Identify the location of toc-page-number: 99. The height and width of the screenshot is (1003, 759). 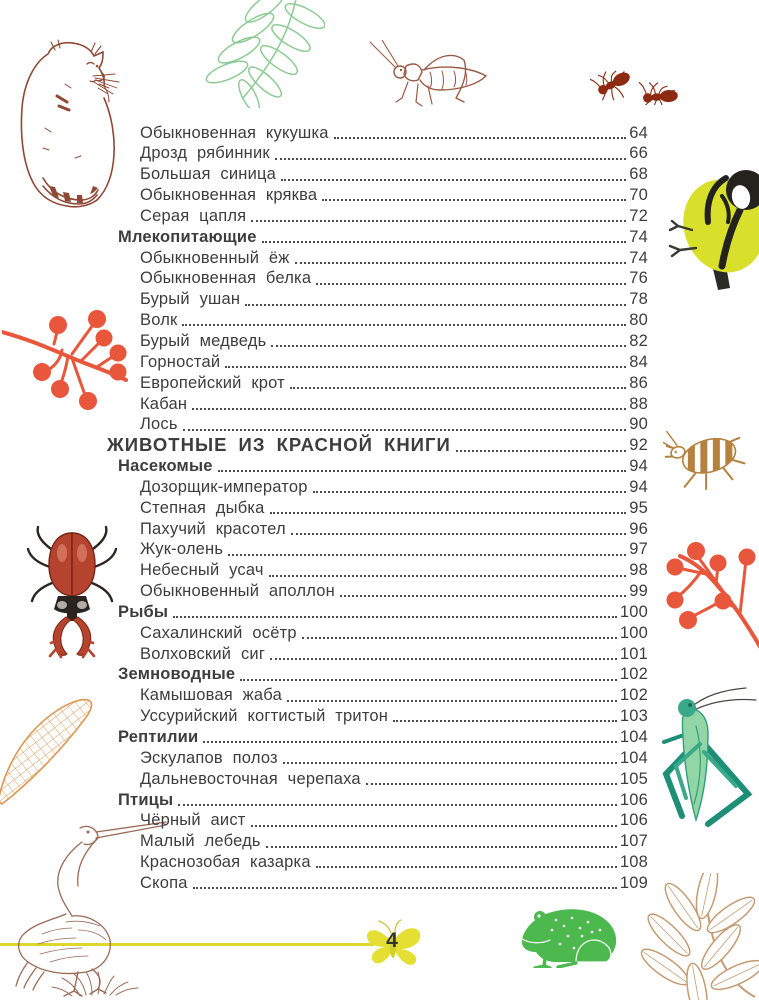
(638, 591).